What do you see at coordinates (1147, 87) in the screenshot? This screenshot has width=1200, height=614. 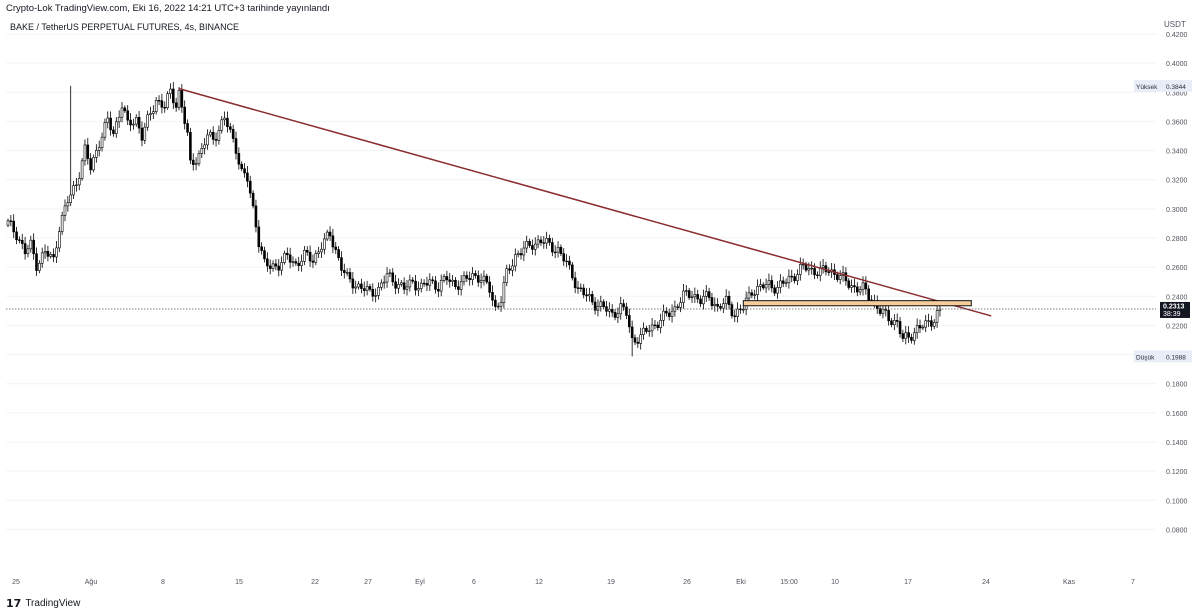 I see `high-label-text: Yüksek` at bounding box center [1147, 87].